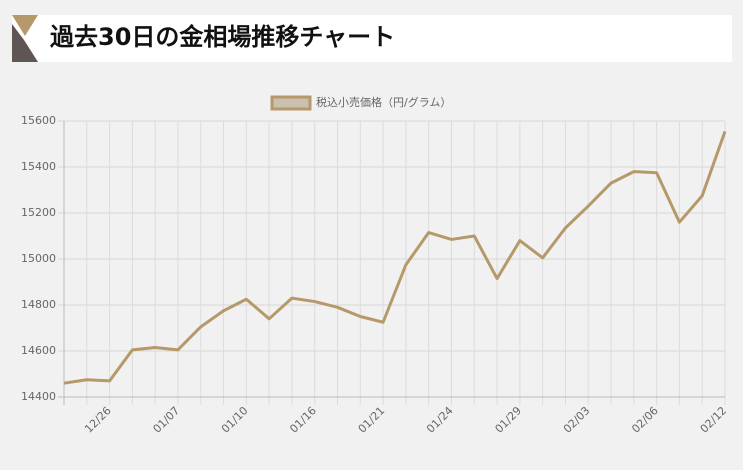 The image size is (743, 470). Describe the element at coordinates (291, 103) in the screenshot. I see `legend-swatch` at that location.